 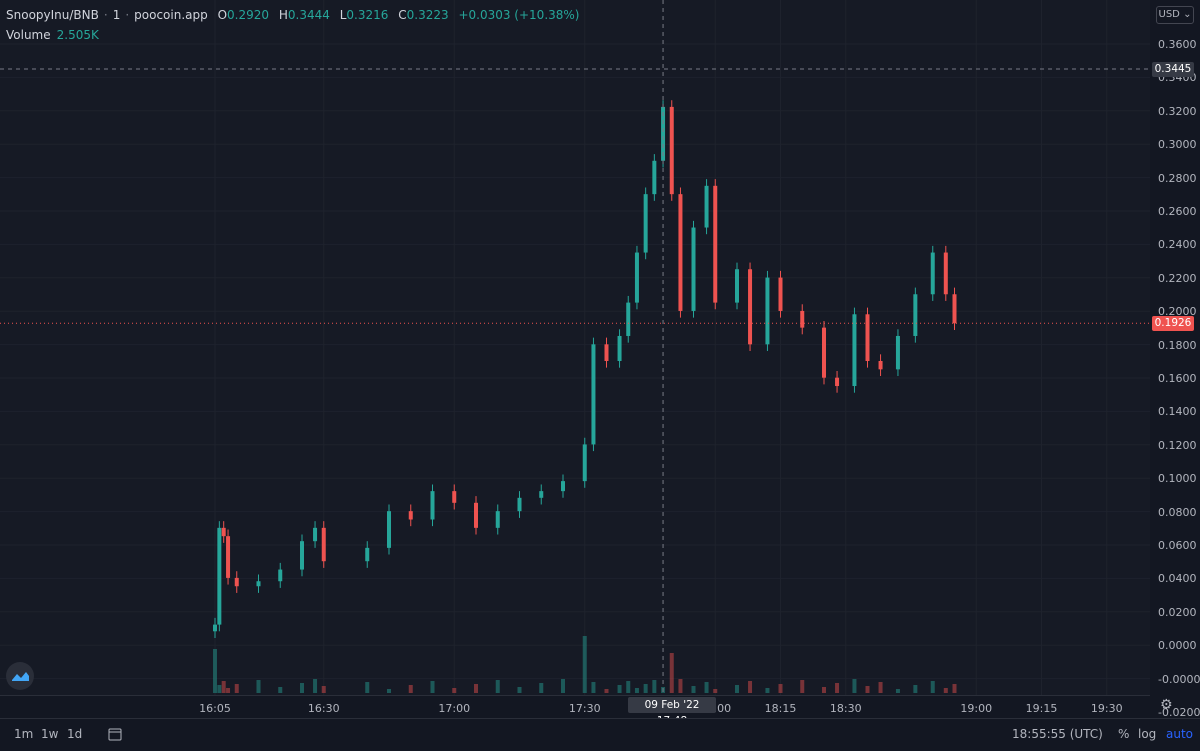 I want to click on price-tick-label: 0.3000, so click(x=1177, y=145).